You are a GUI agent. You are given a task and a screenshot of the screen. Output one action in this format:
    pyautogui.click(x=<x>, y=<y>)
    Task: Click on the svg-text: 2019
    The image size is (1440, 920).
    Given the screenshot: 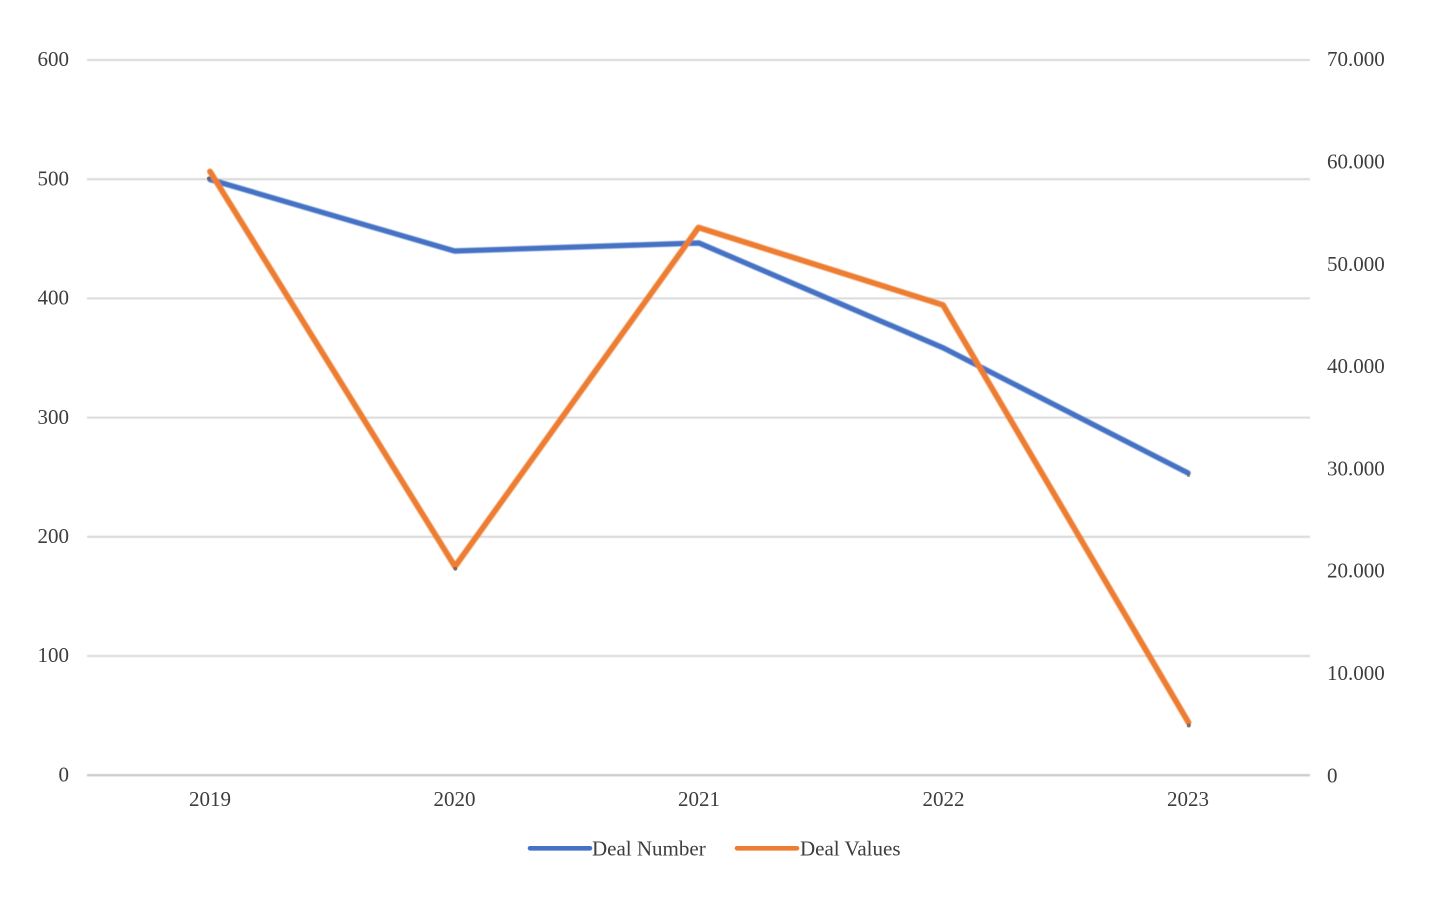 What is the action you would take?
    pyautogui.click(x=210, y=799)
    